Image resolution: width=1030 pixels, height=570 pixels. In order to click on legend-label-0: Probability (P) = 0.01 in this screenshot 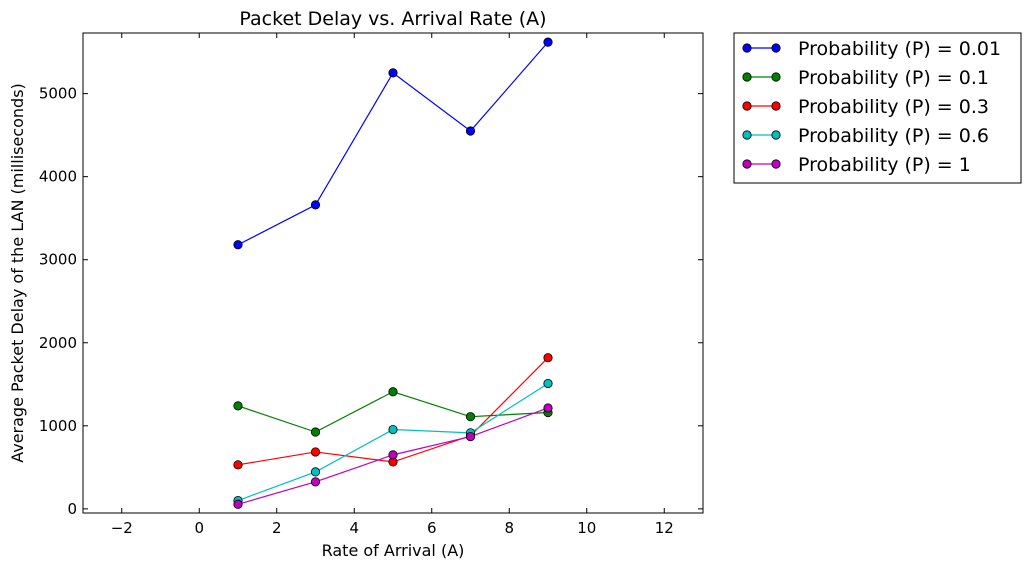, I will do `click(899, 49)`.